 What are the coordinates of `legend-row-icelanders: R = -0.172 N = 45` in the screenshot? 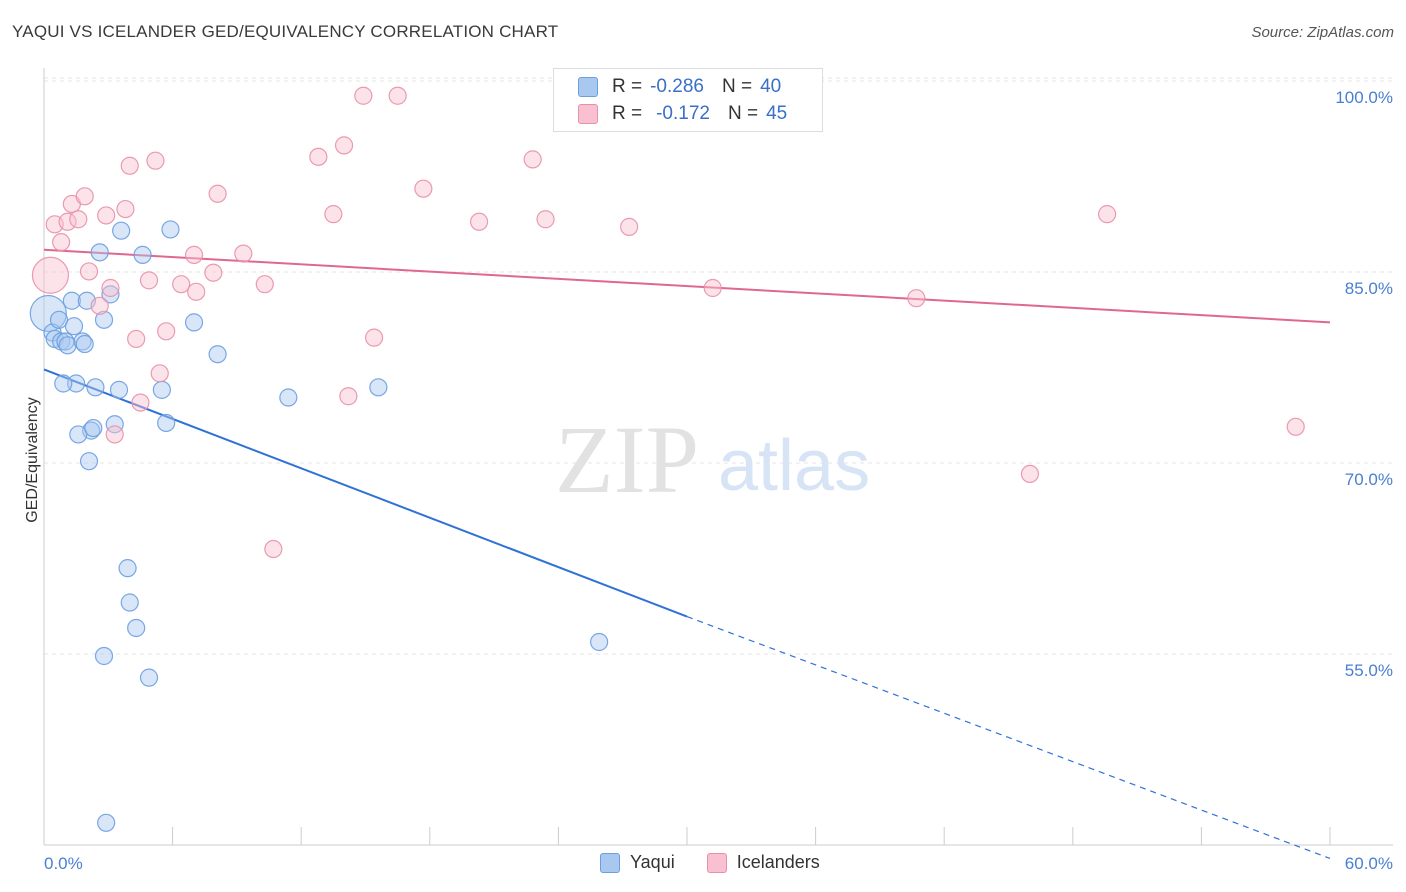 It's located at (682, 114).